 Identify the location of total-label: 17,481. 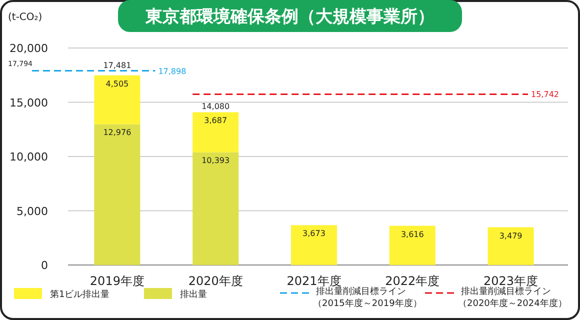
(117, 65).